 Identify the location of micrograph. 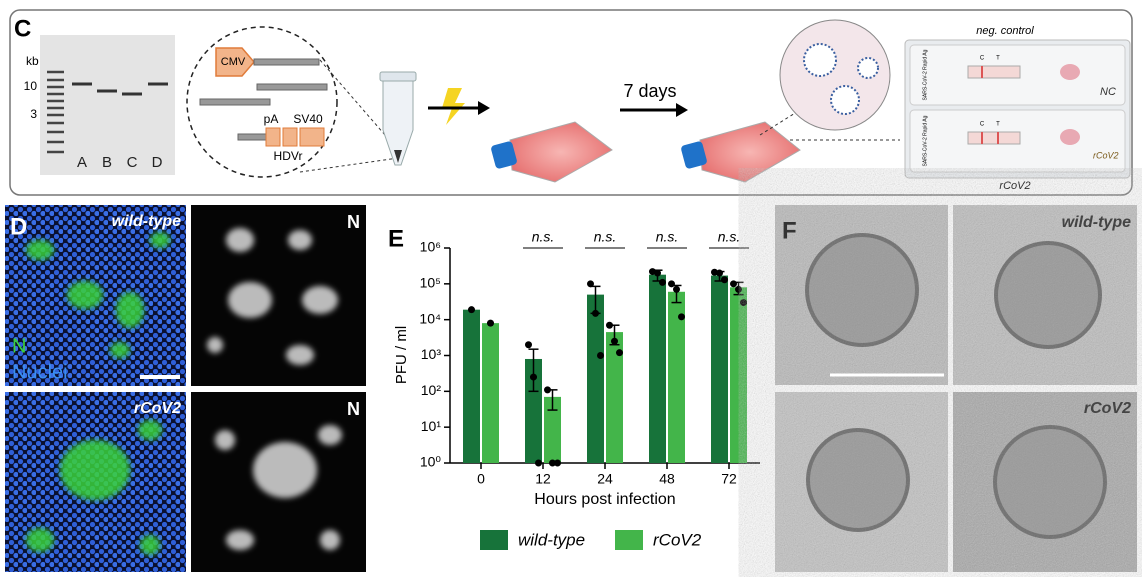
(278, 295).